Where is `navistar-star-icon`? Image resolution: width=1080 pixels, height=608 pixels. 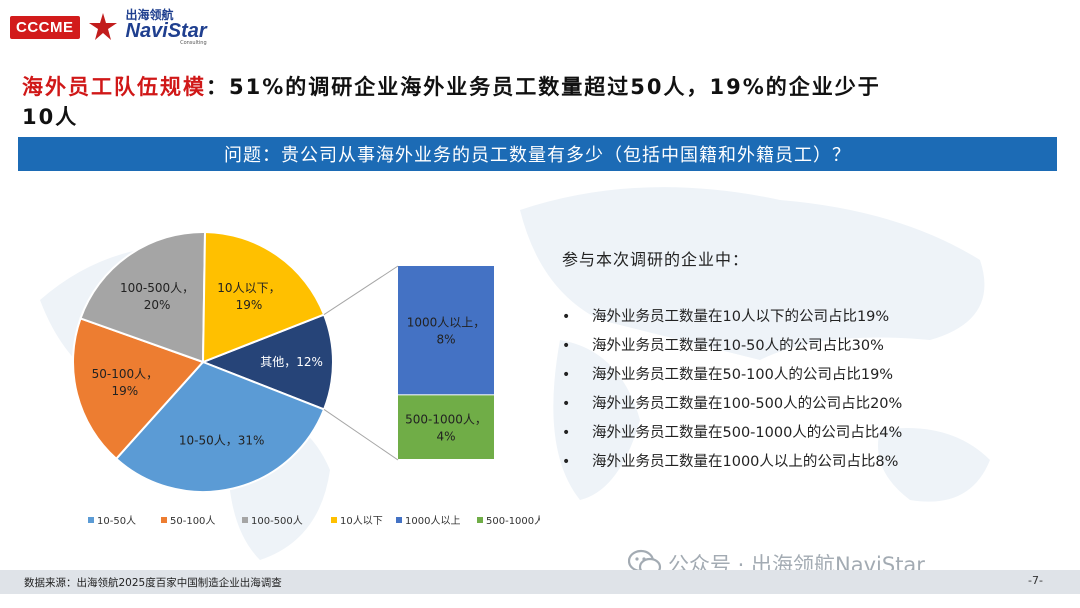 navistar-star-icon is located at coordinates (102, 26).